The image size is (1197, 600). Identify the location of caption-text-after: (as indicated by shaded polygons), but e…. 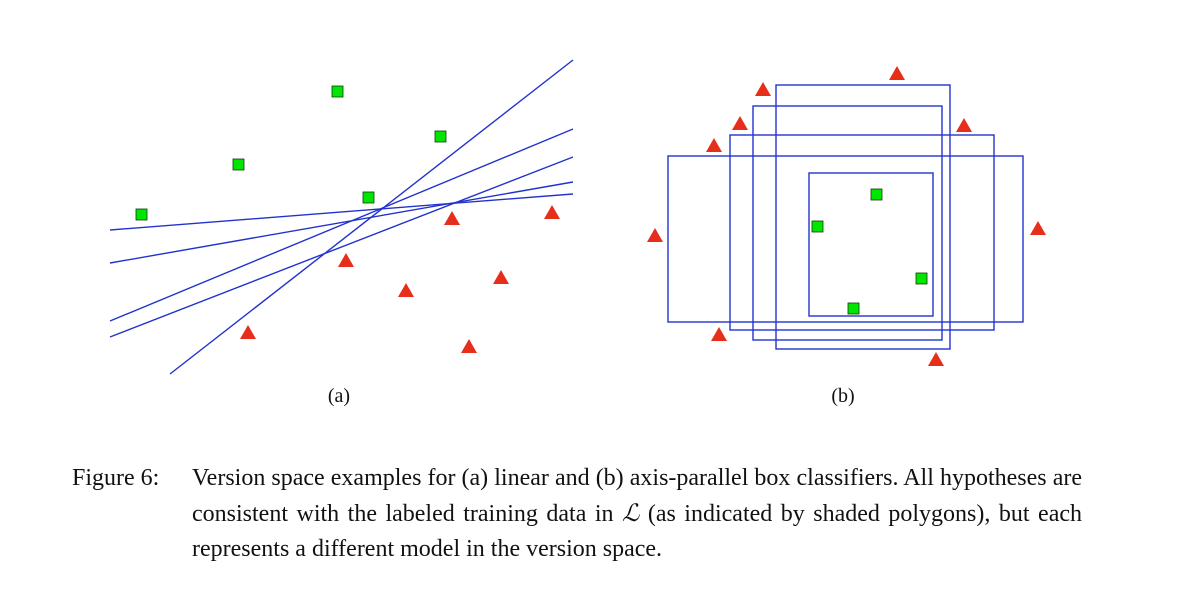
(637, 531).